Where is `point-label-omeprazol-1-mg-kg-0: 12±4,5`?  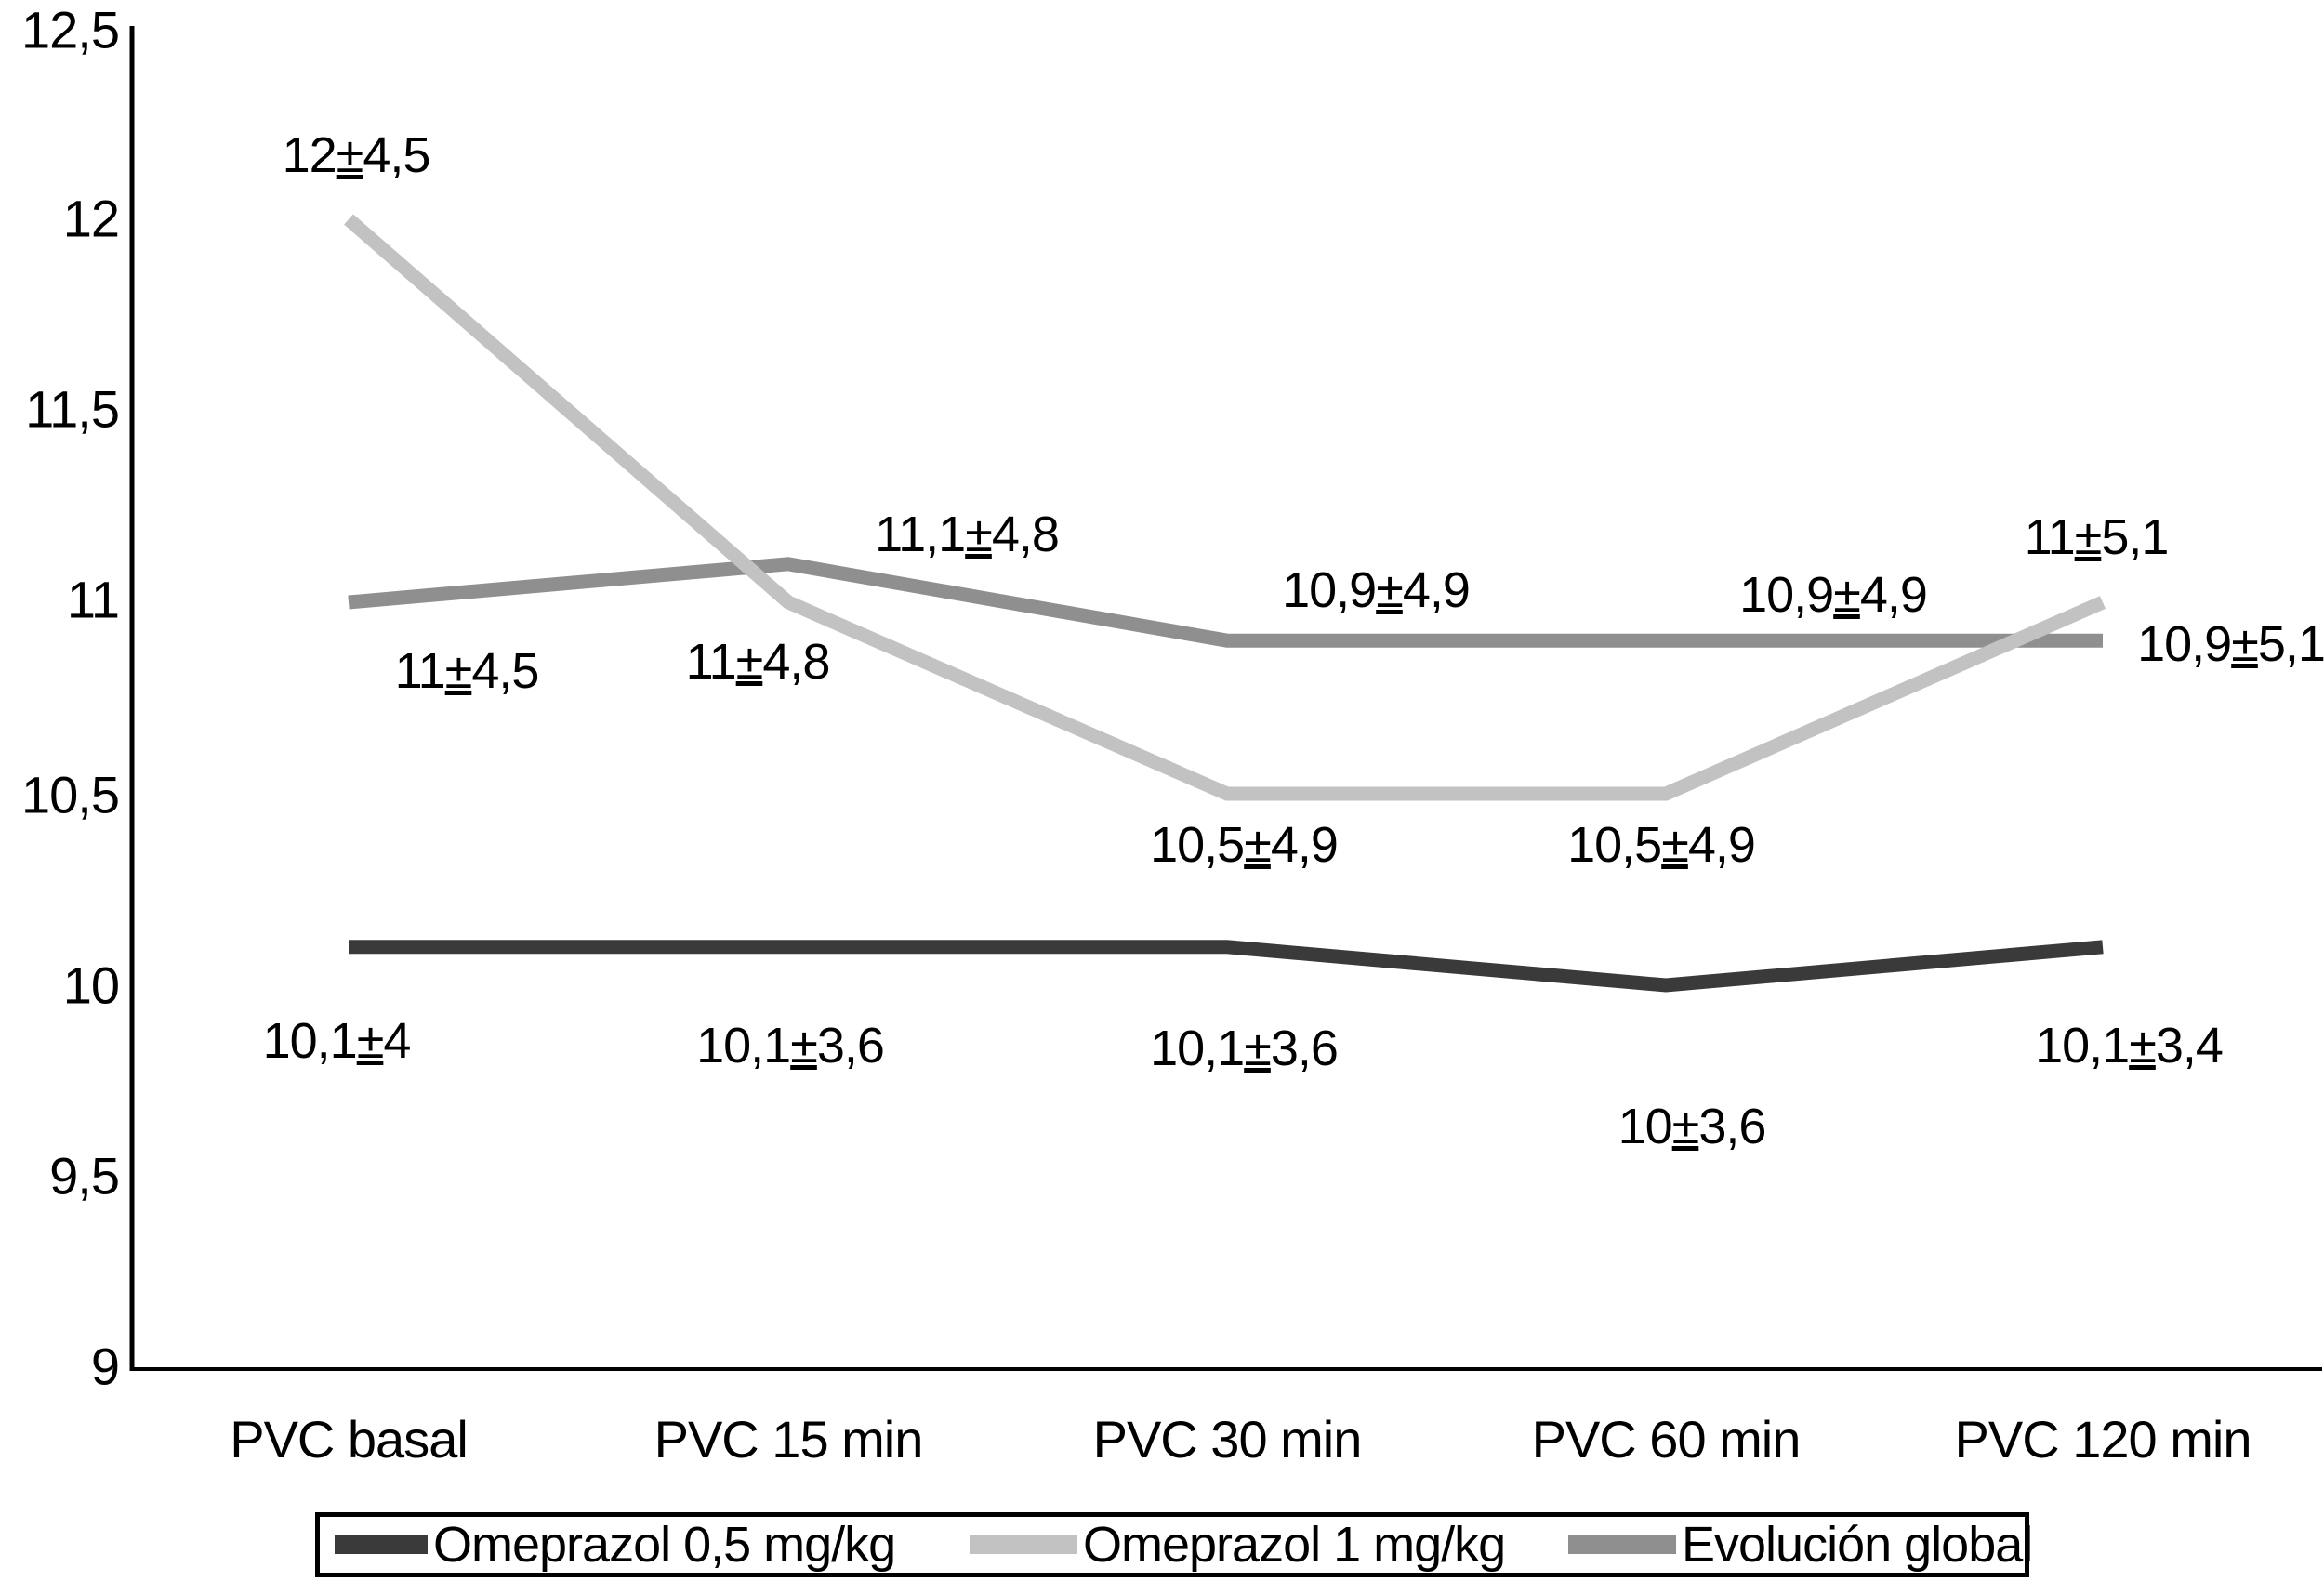
point-label-omeprazol-1-mg-kg-0: 12±4,5 is located at coordinates (356, 155).